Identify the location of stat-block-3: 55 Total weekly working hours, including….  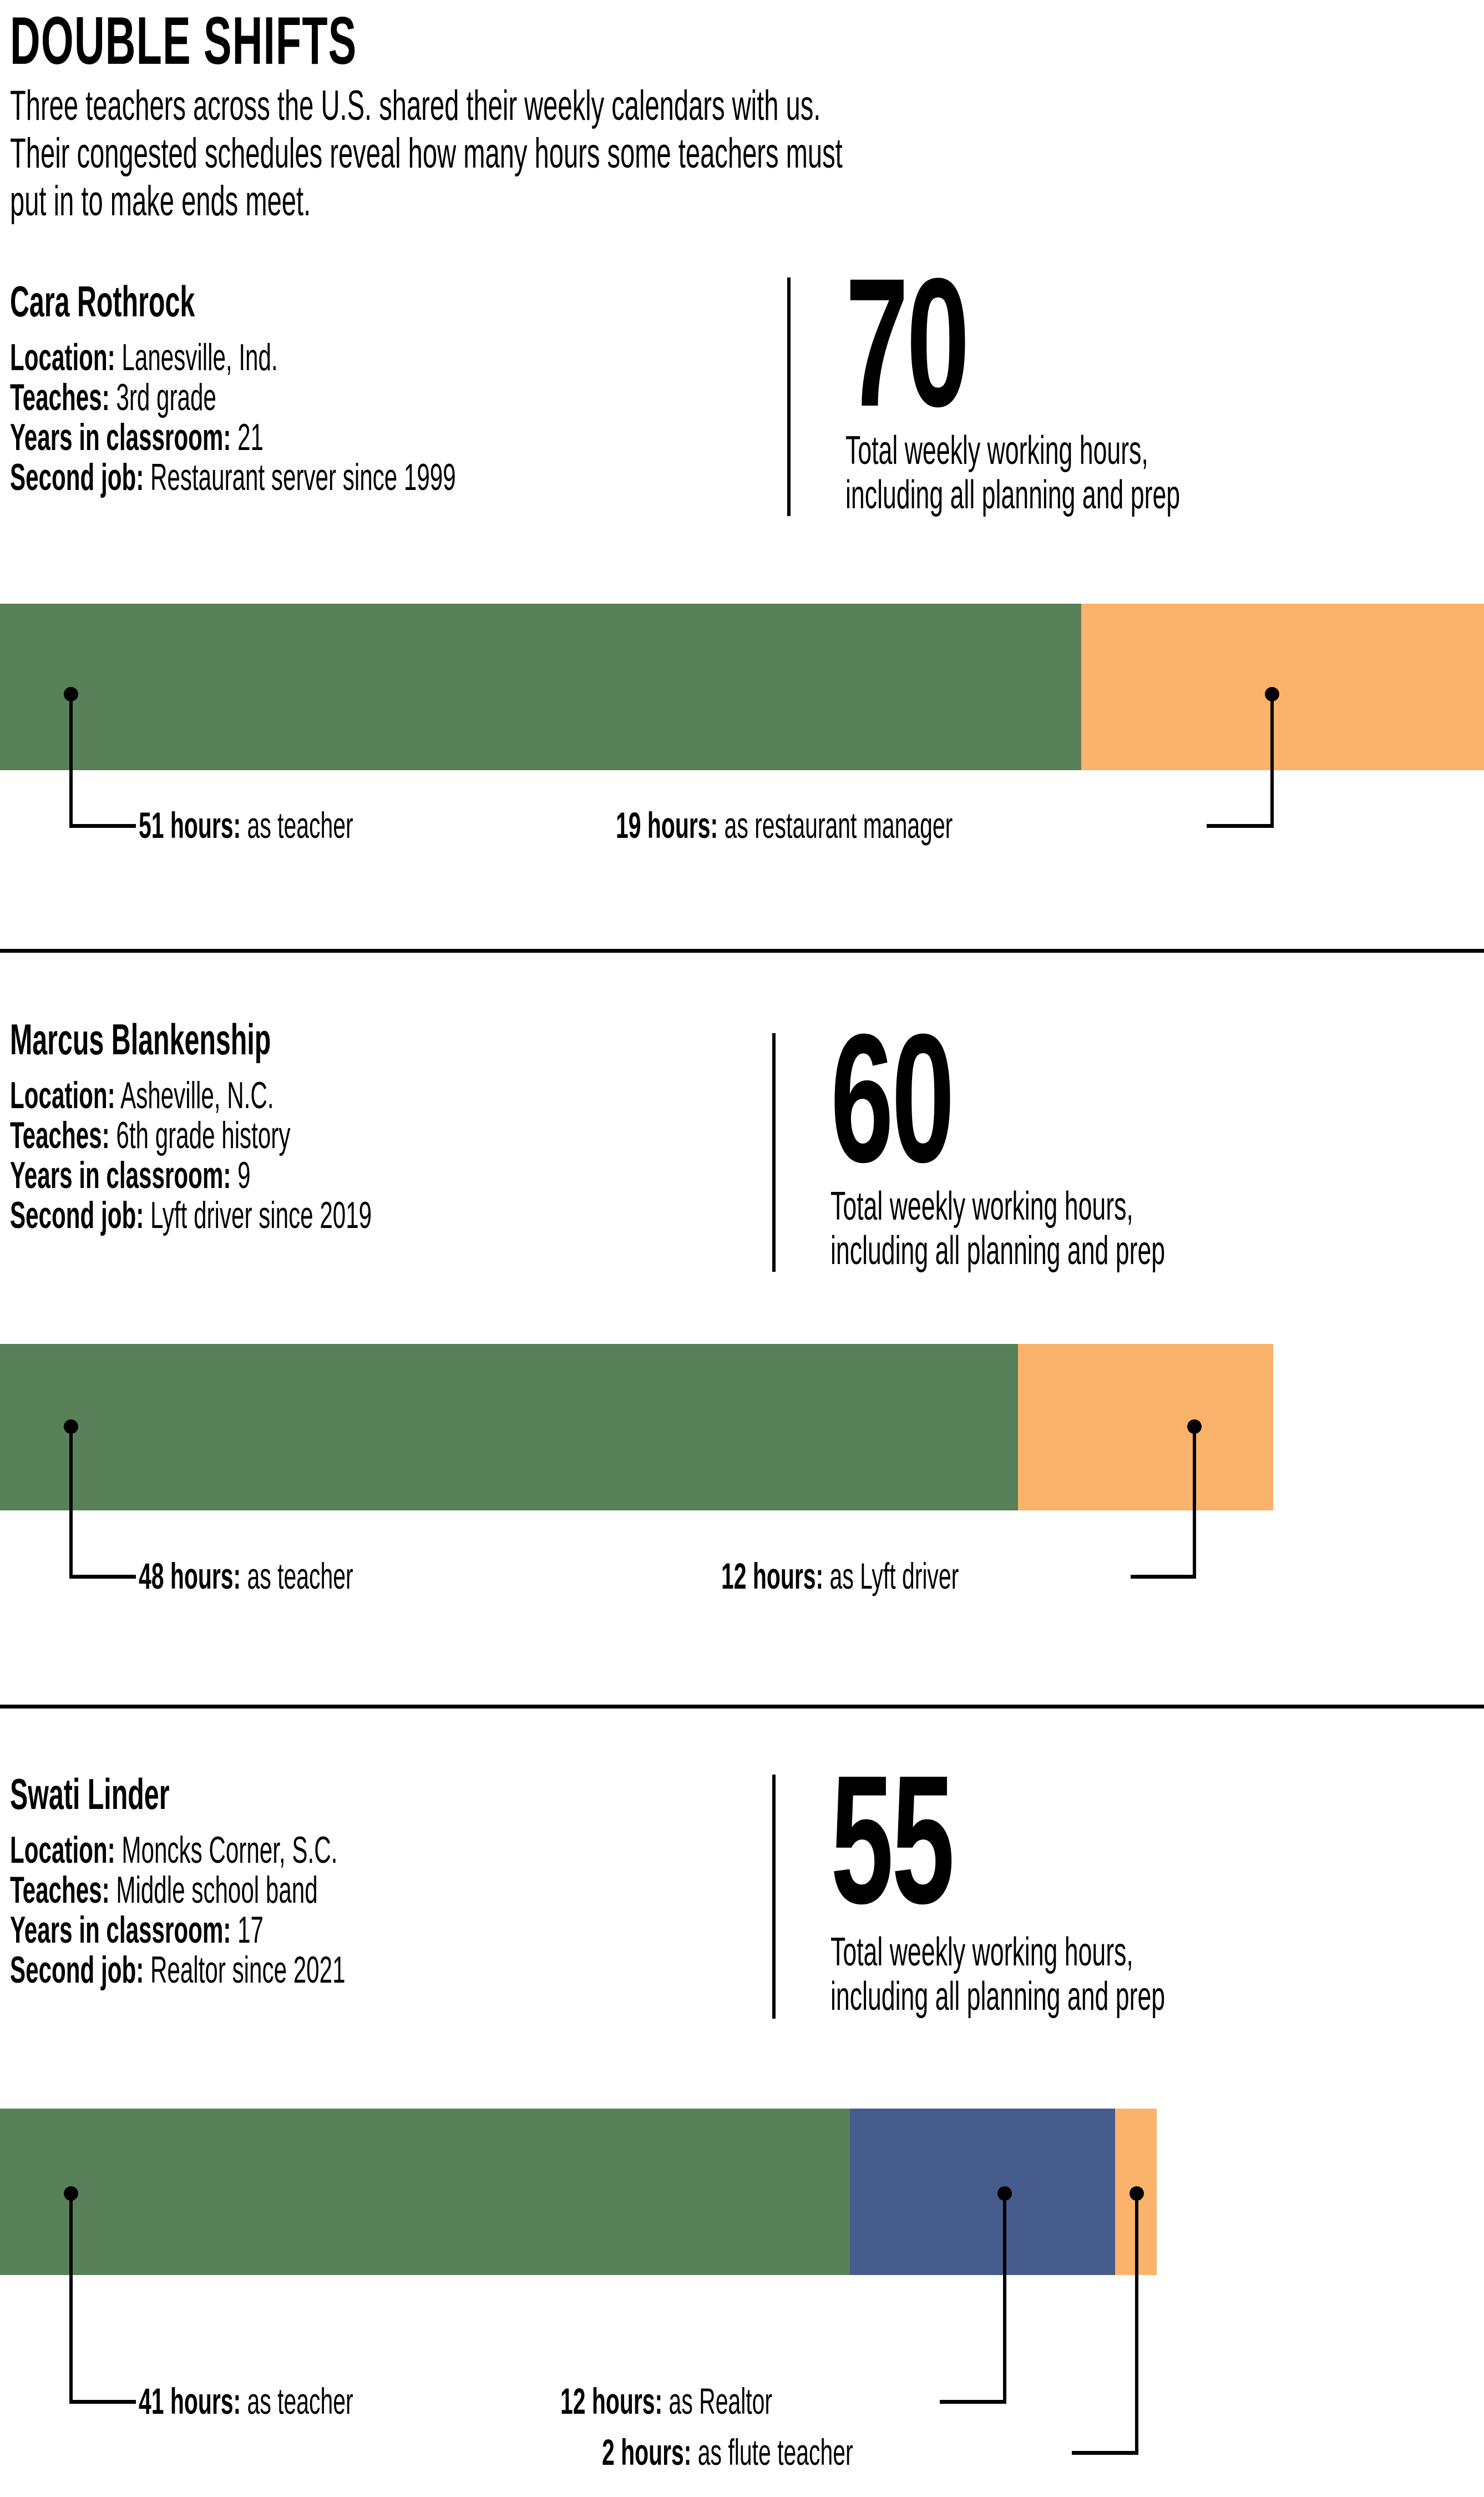
(1105, 1883).